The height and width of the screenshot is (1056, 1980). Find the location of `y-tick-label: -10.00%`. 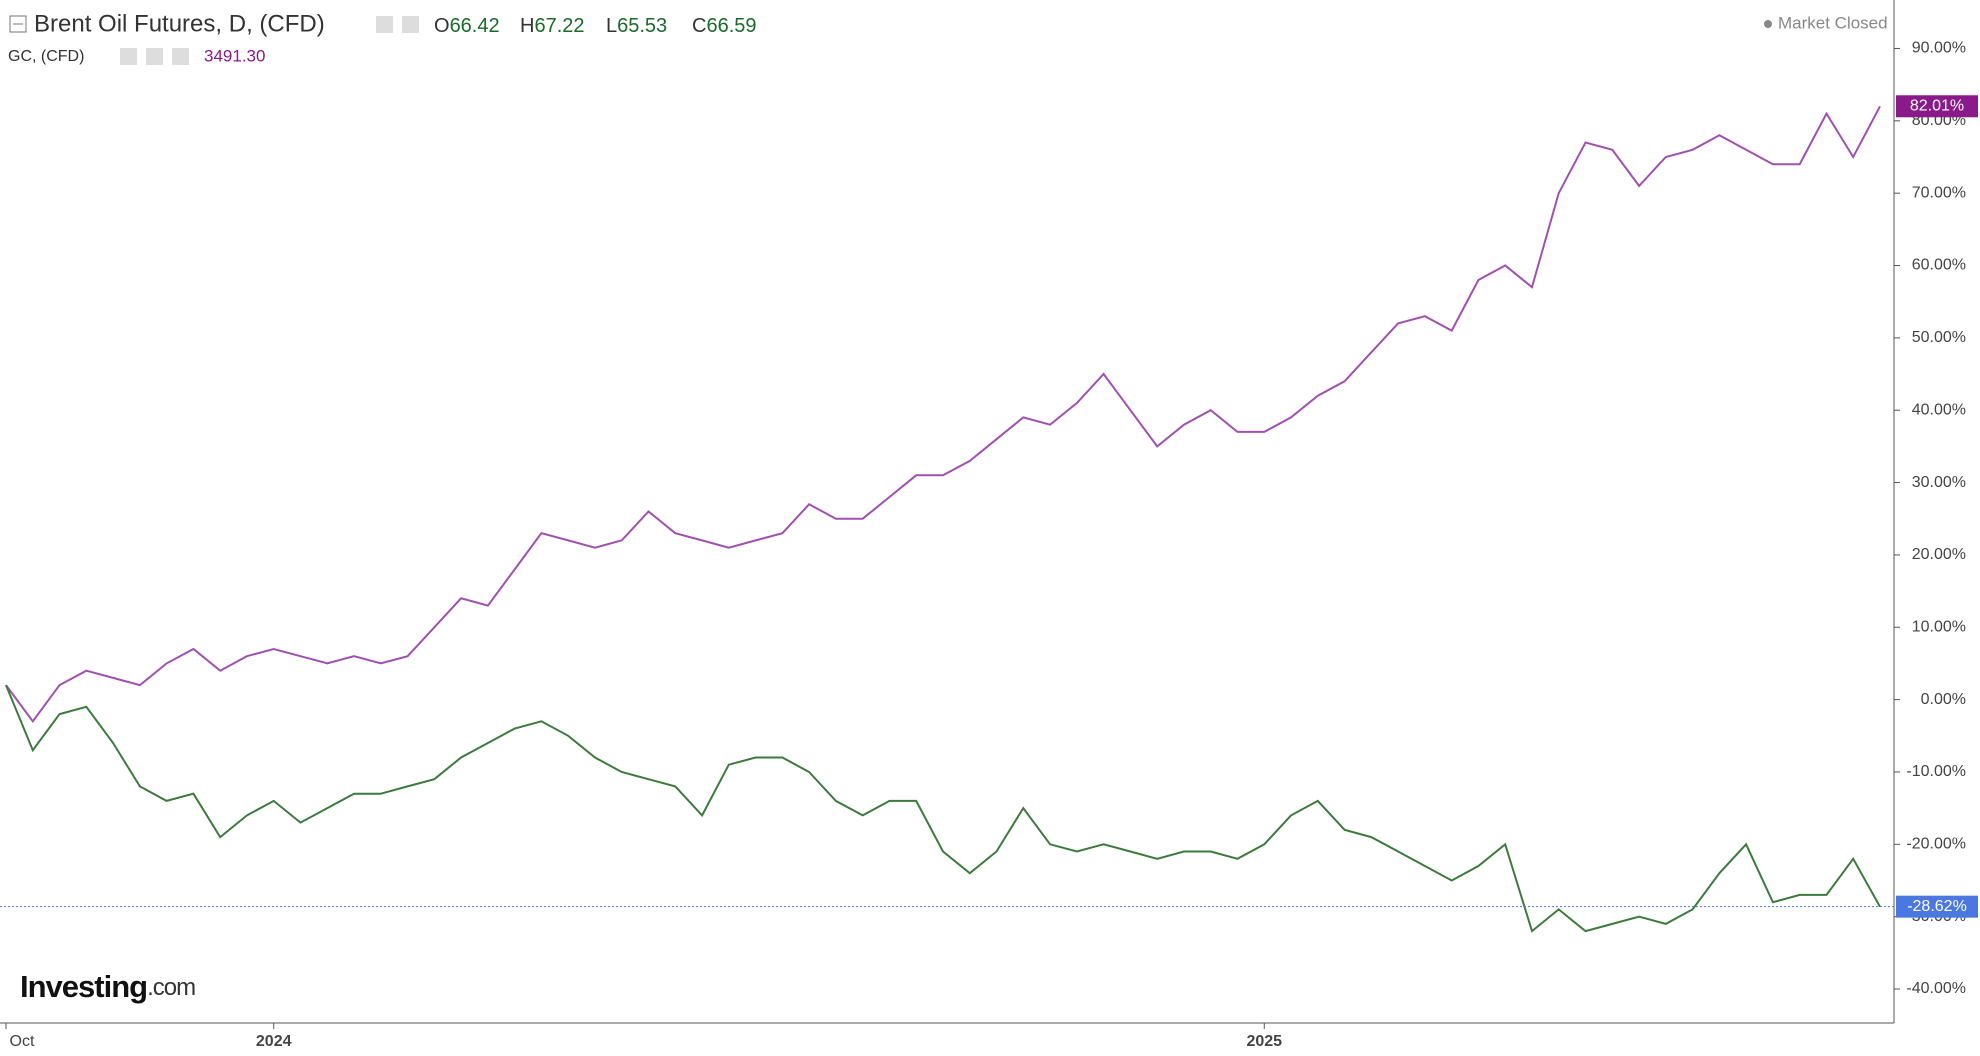

y-tick-label: -10.00% is located at coordinates (1936, 771).